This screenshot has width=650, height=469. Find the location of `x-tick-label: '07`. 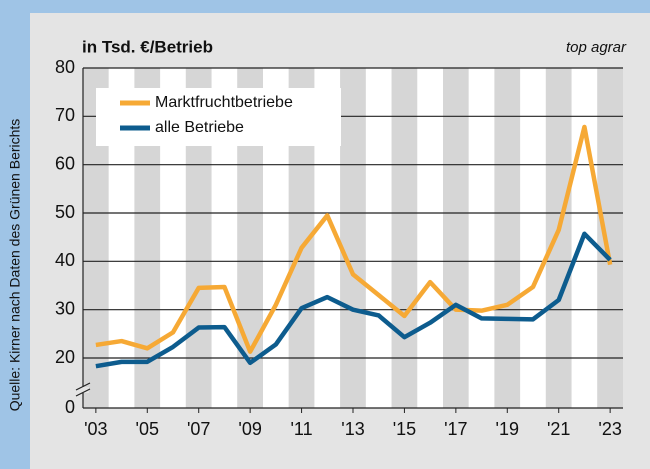

x-tick-label: '07 is located at coordinates (198, 429).